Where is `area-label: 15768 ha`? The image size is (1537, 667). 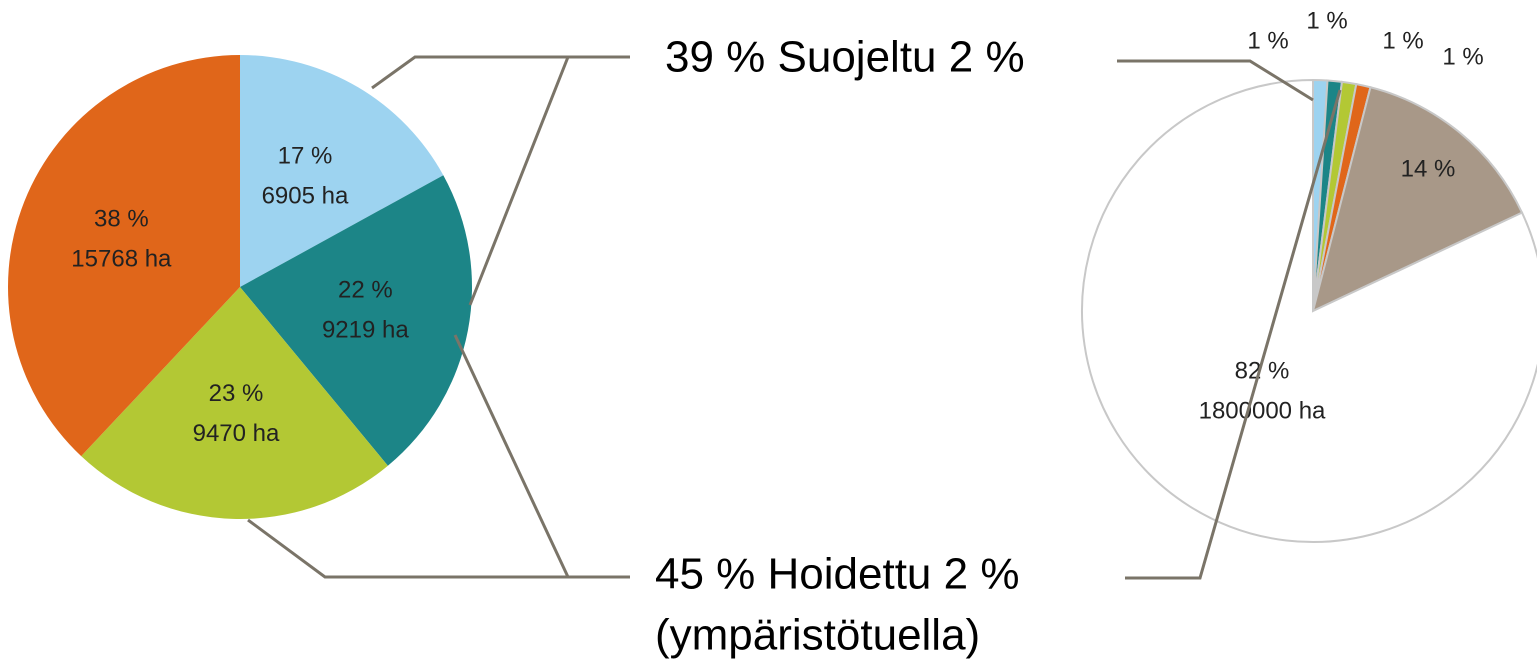 area-label: 15768 ha is located at coordinates (121, 258).